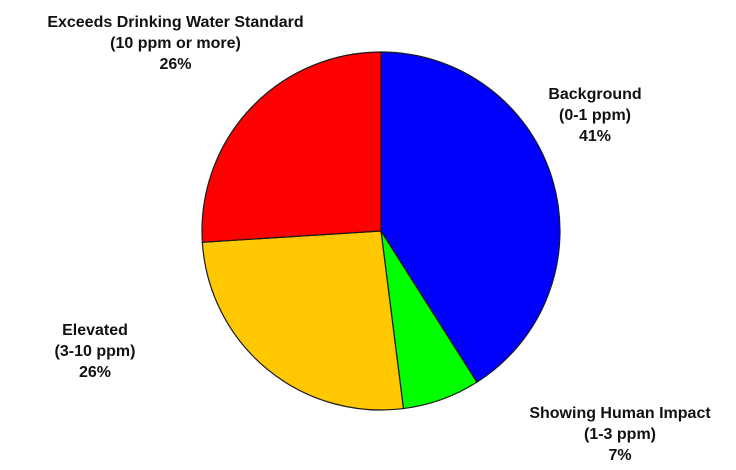  Describe the element at coordinates (175, 64) in the screenshot. I see `slice-label-exceeds-standard-percent: 26%` at that location.